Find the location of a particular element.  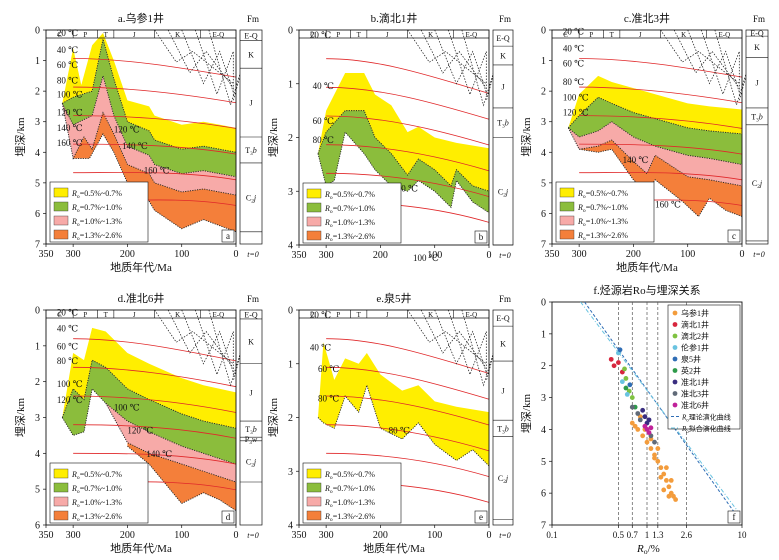

formation-label: C2j is located at coordinates (503, 479).